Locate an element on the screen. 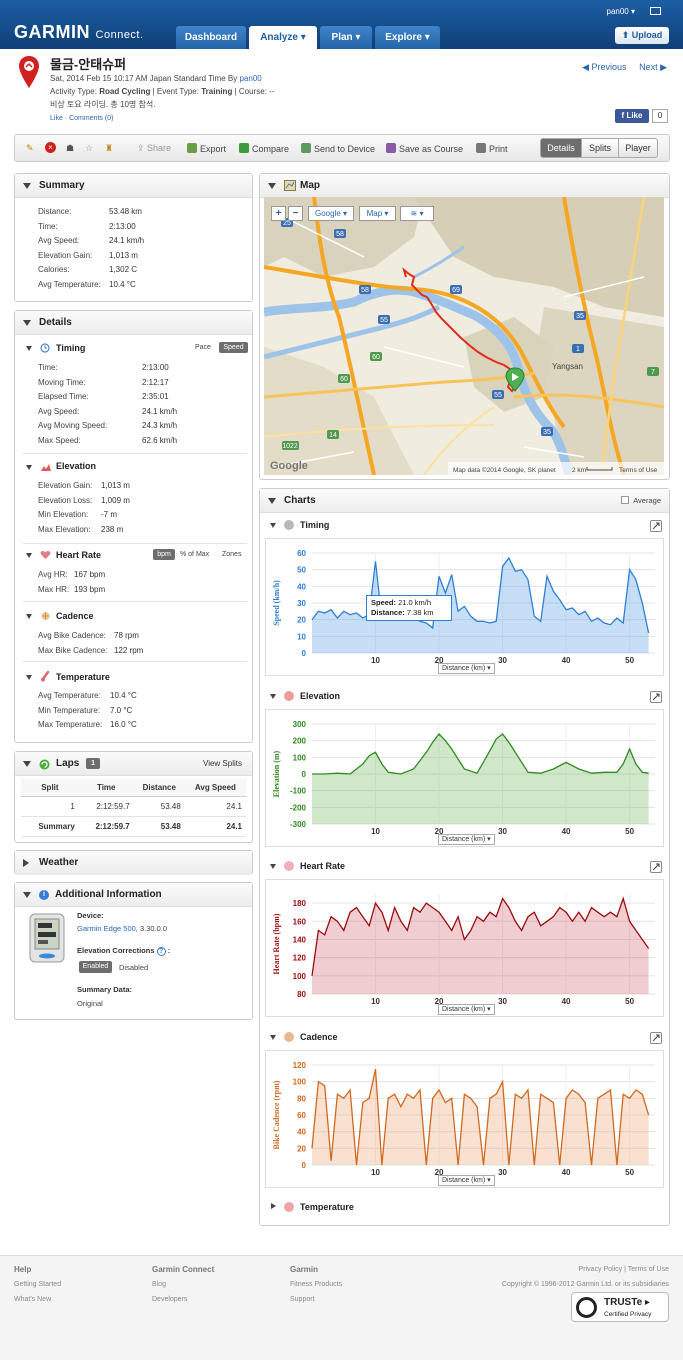 Image resolution: width=683 pixels, height=1360 pixels. privacy-icon: ☗ is located at coordinates (70, 148).